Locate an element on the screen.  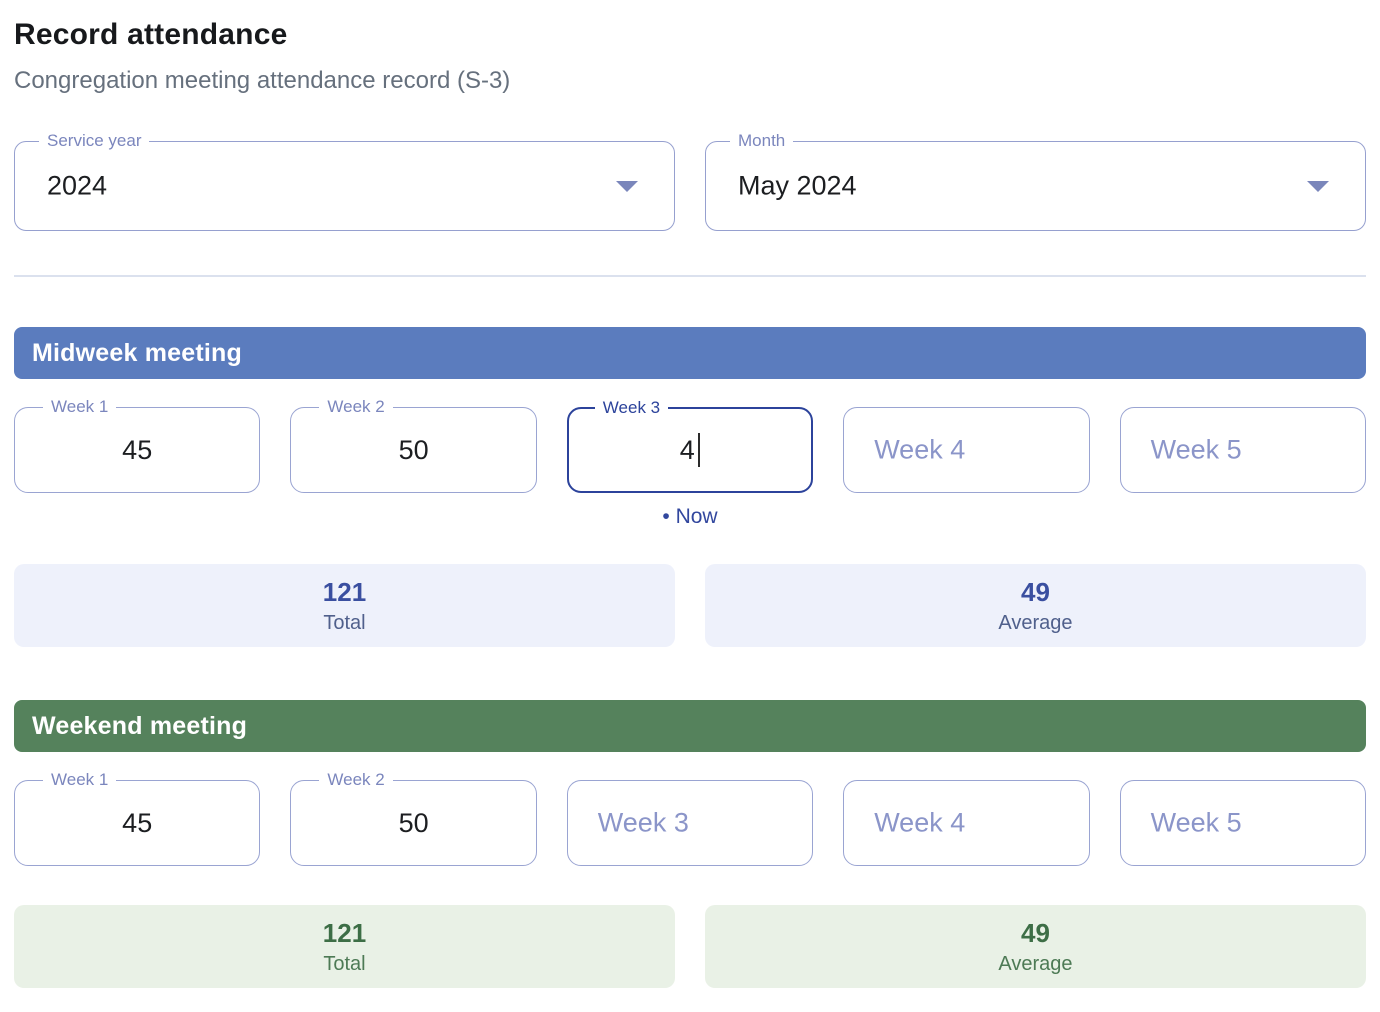
midweek-week5-input: Week 5 is located at coordinates (1242, 450).